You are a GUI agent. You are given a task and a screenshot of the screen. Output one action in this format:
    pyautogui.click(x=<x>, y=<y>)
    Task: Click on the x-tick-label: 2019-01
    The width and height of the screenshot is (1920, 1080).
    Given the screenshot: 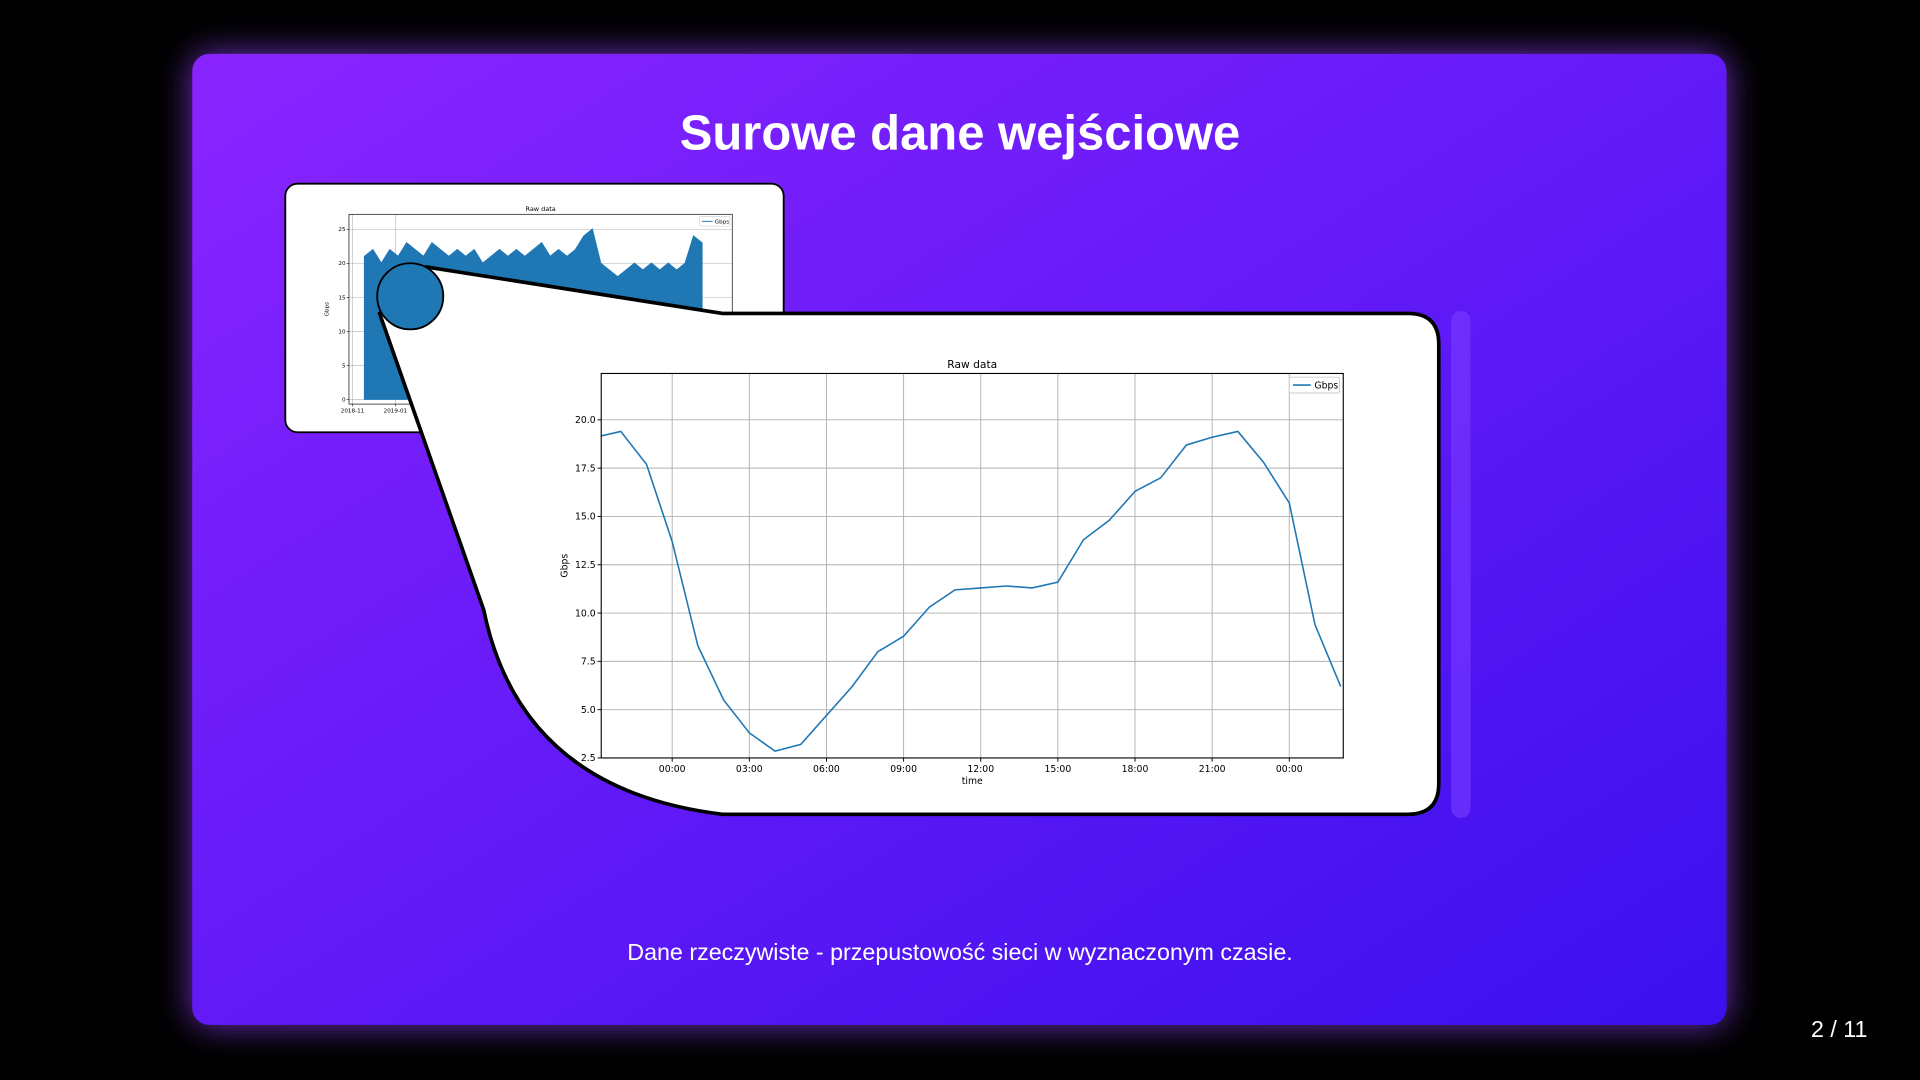 What is the action you would take?
    pyautogui.click(x=396, y=412)
    